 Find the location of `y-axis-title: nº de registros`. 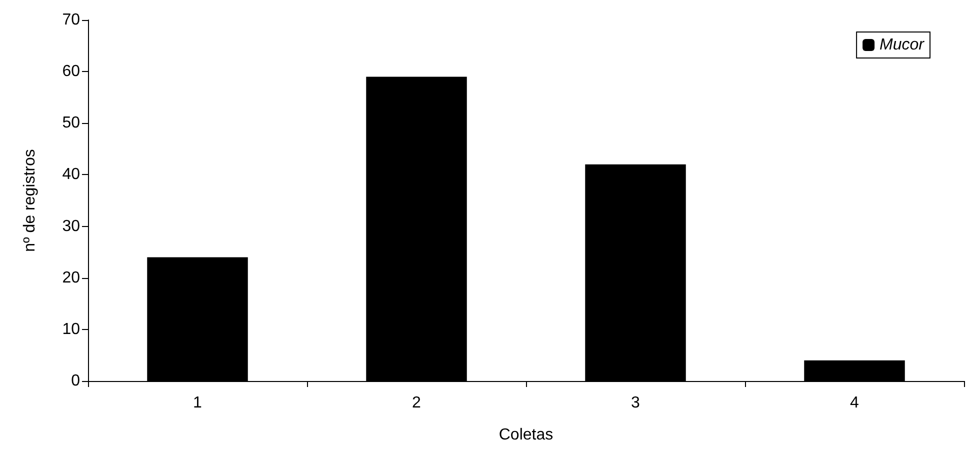

y-axis-title: nº de registros is located at coordinates (30, 200).